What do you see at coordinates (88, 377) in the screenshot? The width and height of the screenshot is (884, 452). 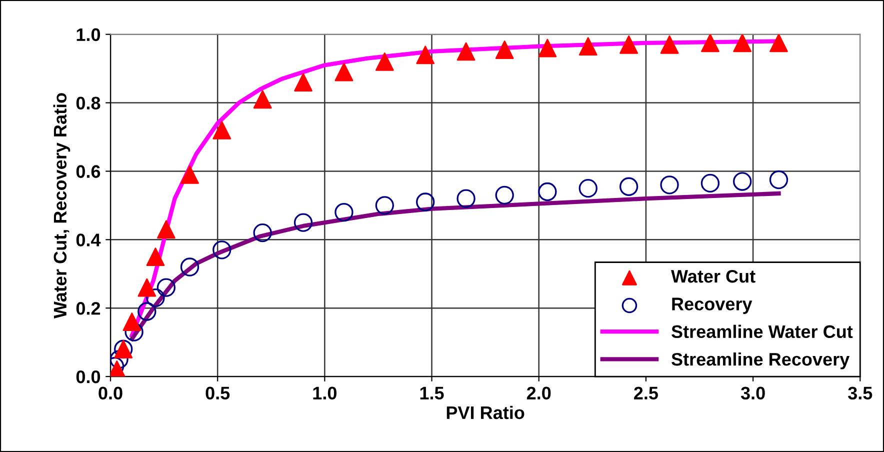 I see `y-tick-label: 0.0` at bounding box center [88, 377].